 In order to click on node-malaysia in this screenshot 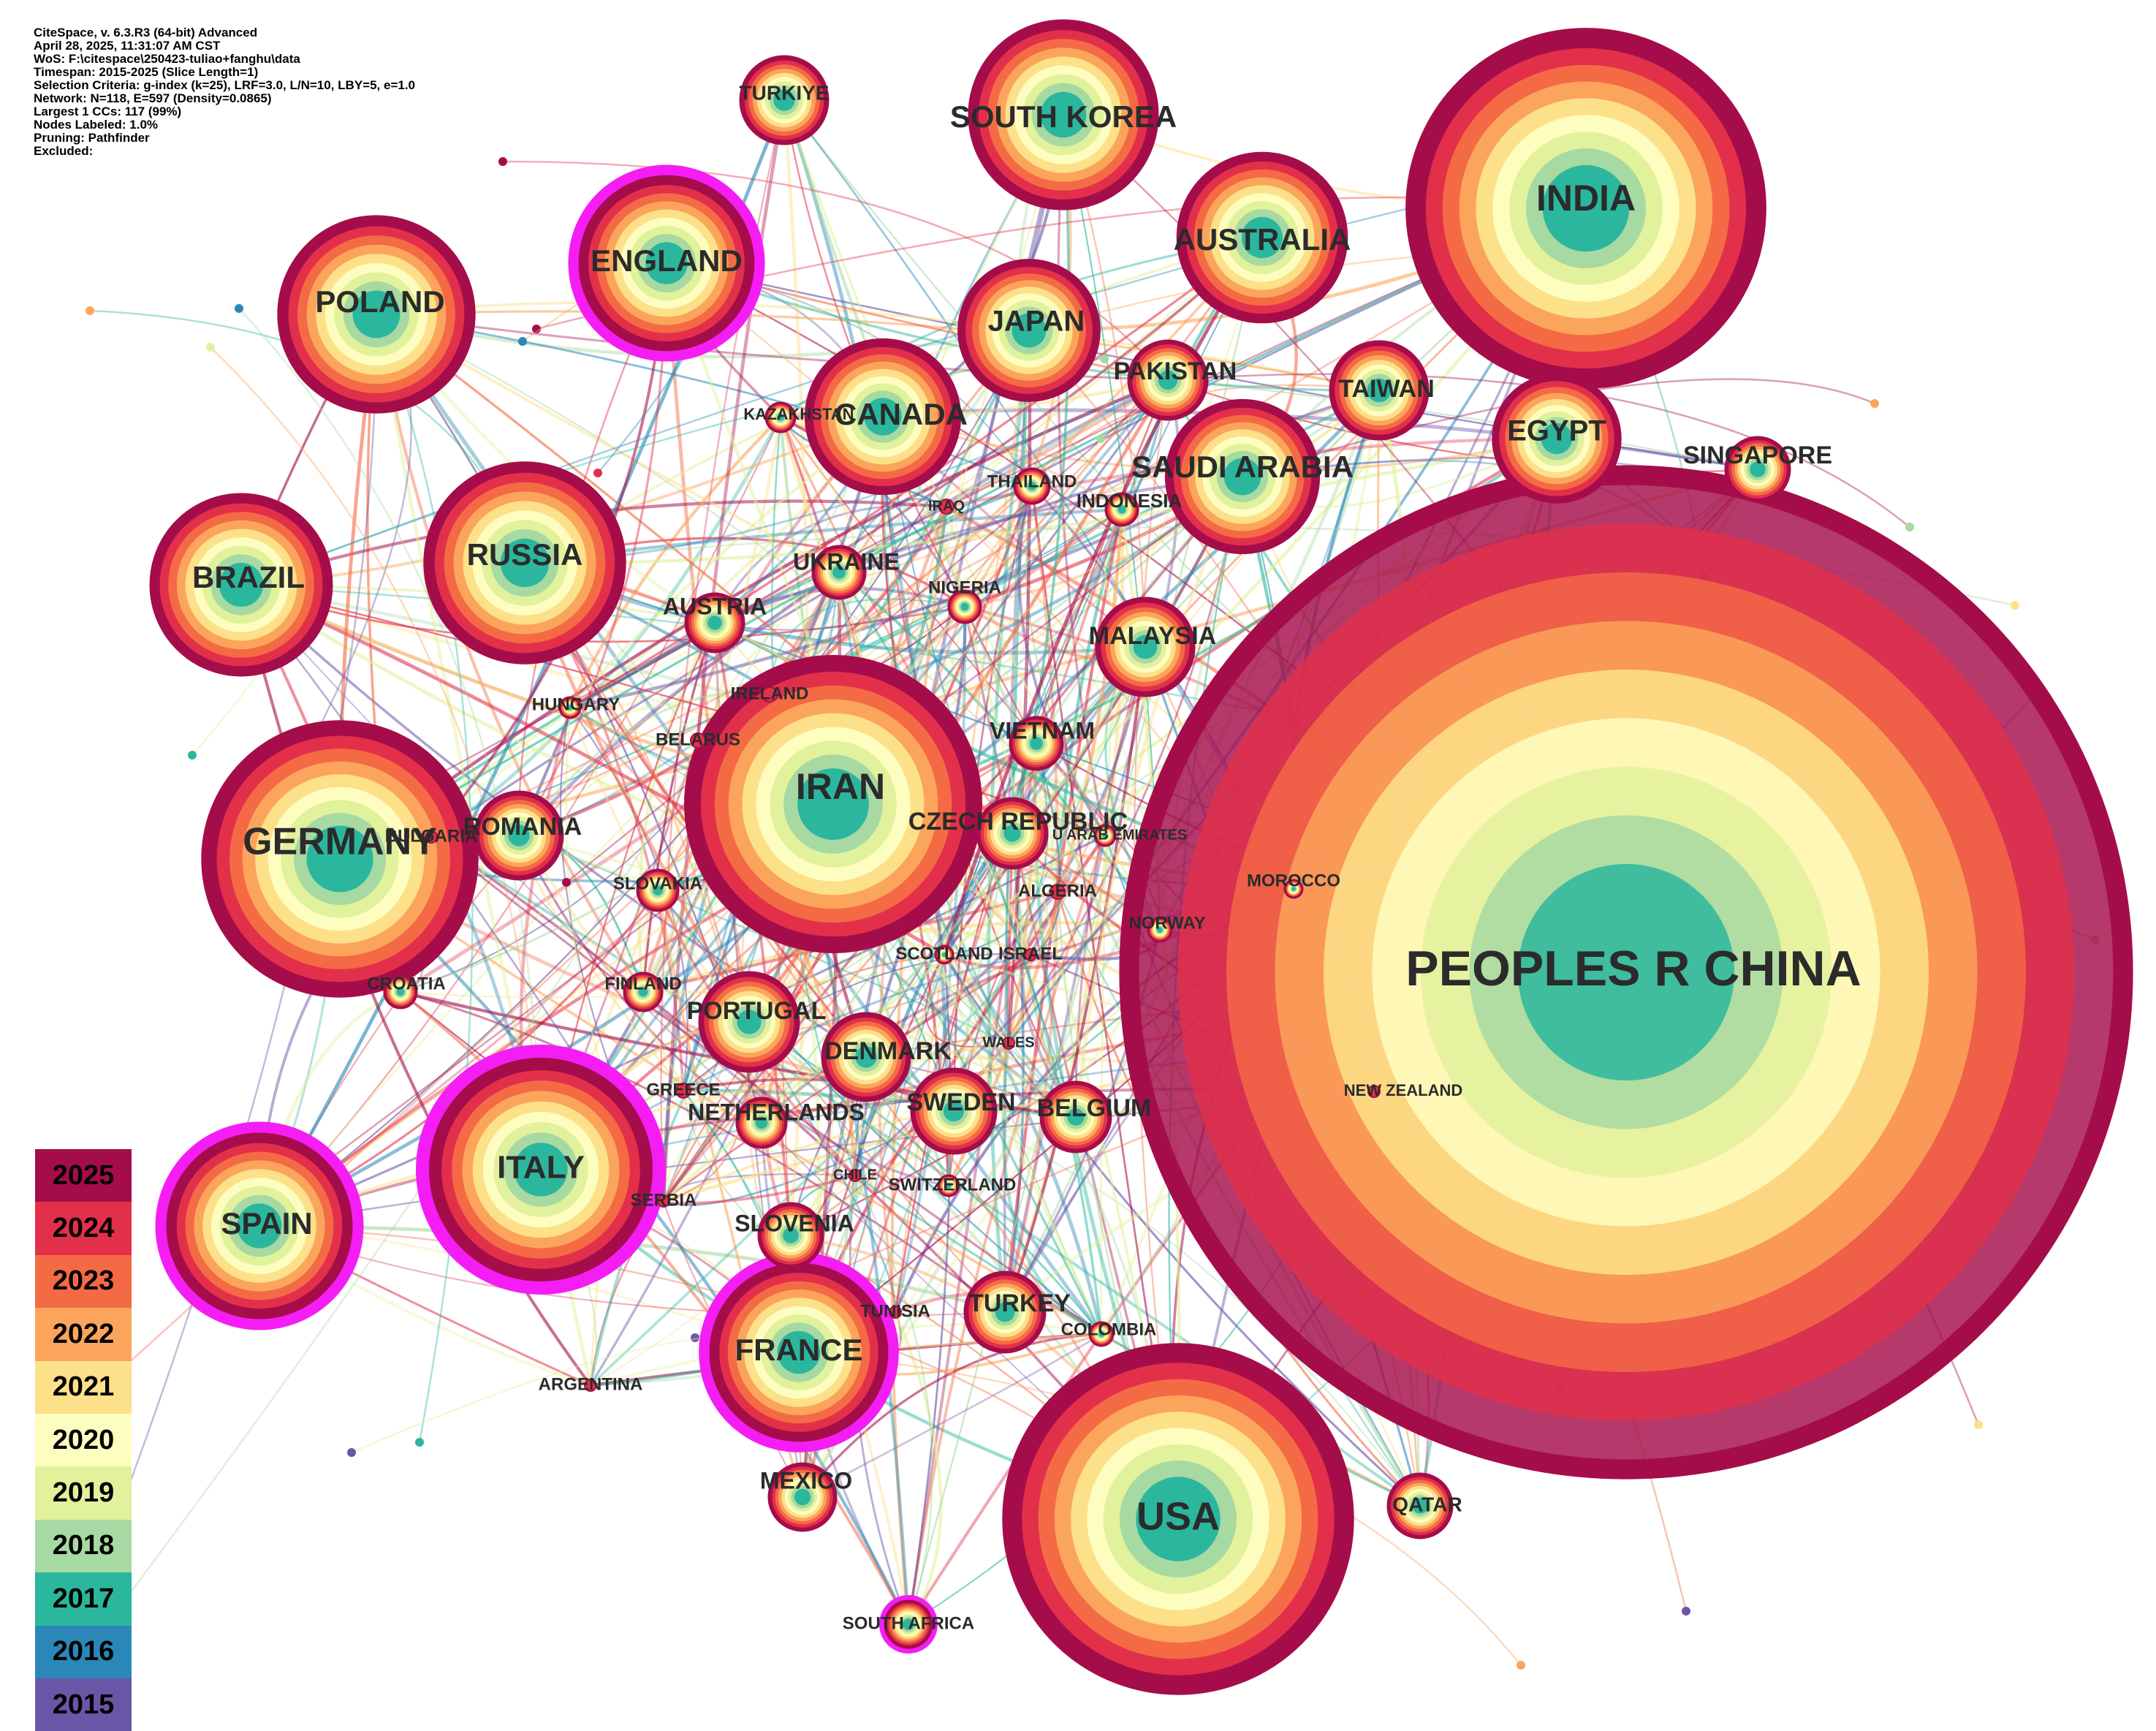, I will do `click(1145, 646)`.